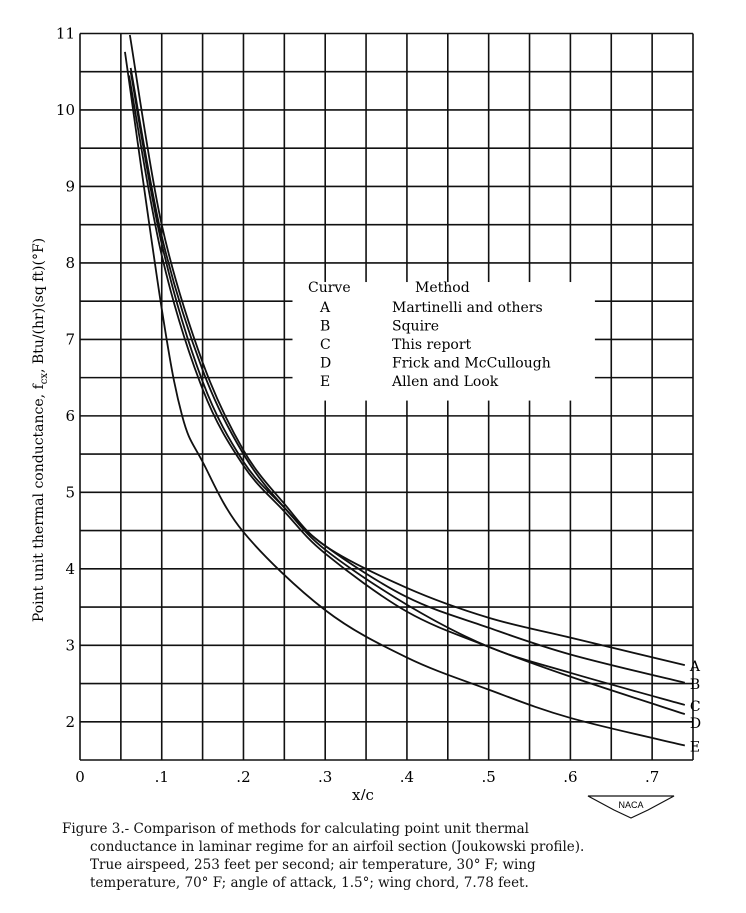 This screenshot has width=746, height=913. I want to click on x-tick-label: .5, so click(489, 777).